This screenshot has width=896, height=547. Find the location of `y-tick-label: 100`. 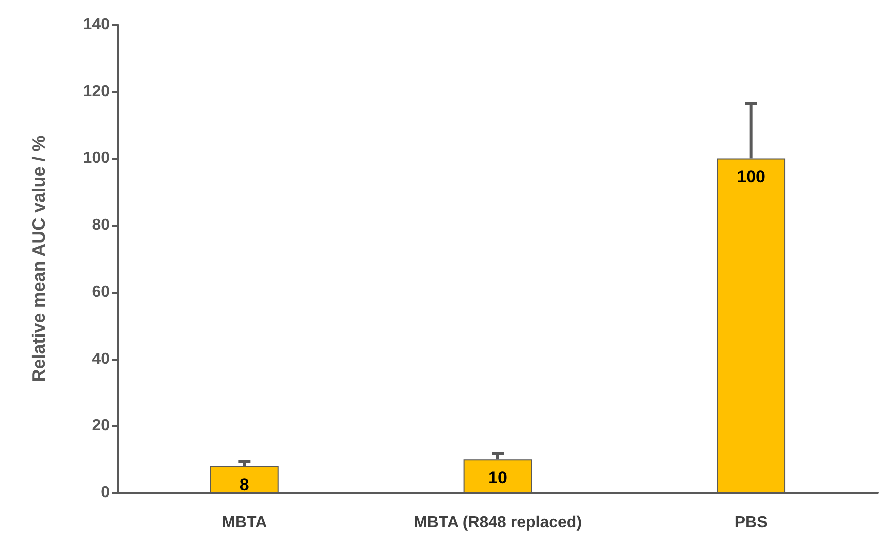

y-tick-label: 100 is located at coordinates (96, 159).